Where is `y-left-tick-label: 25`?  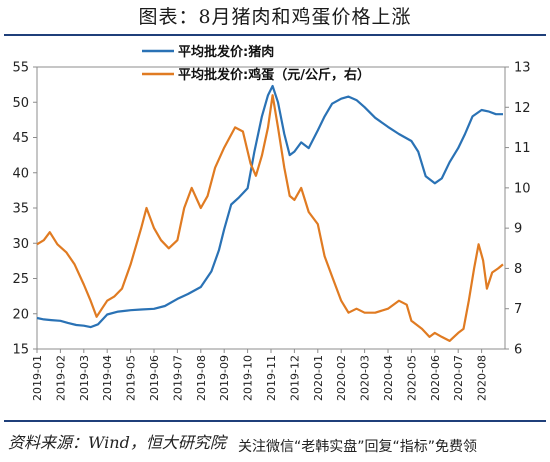 y-left-tick-label: 25 is located at coordinates (20, 279).